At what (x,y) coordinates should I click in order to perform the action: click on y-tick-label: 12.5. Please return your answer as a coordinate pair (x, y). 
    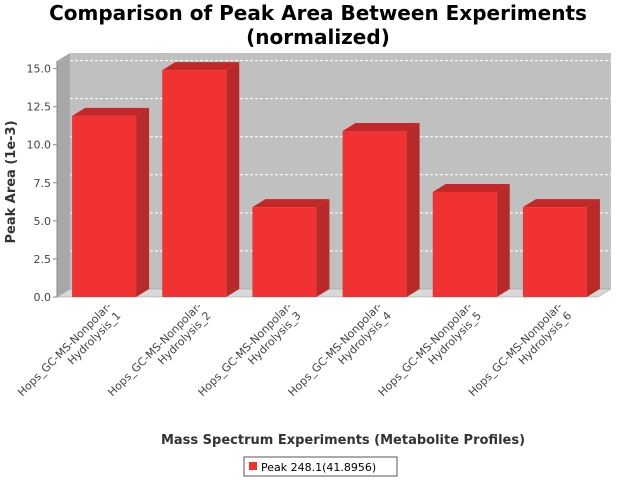
    Looking at the image, I should click on (39, 107).